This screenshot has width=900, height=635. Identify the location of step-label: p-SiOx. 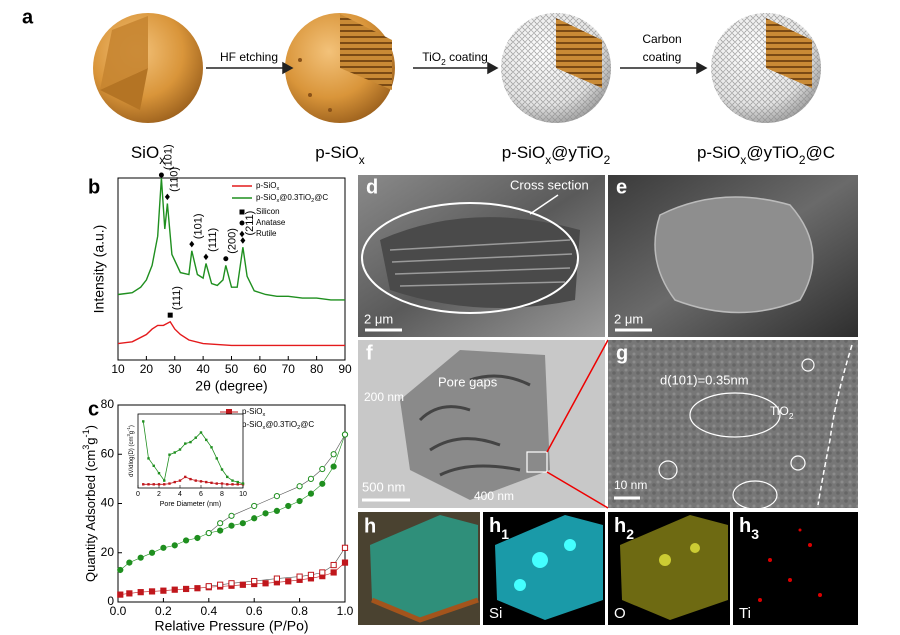
(339, 155).